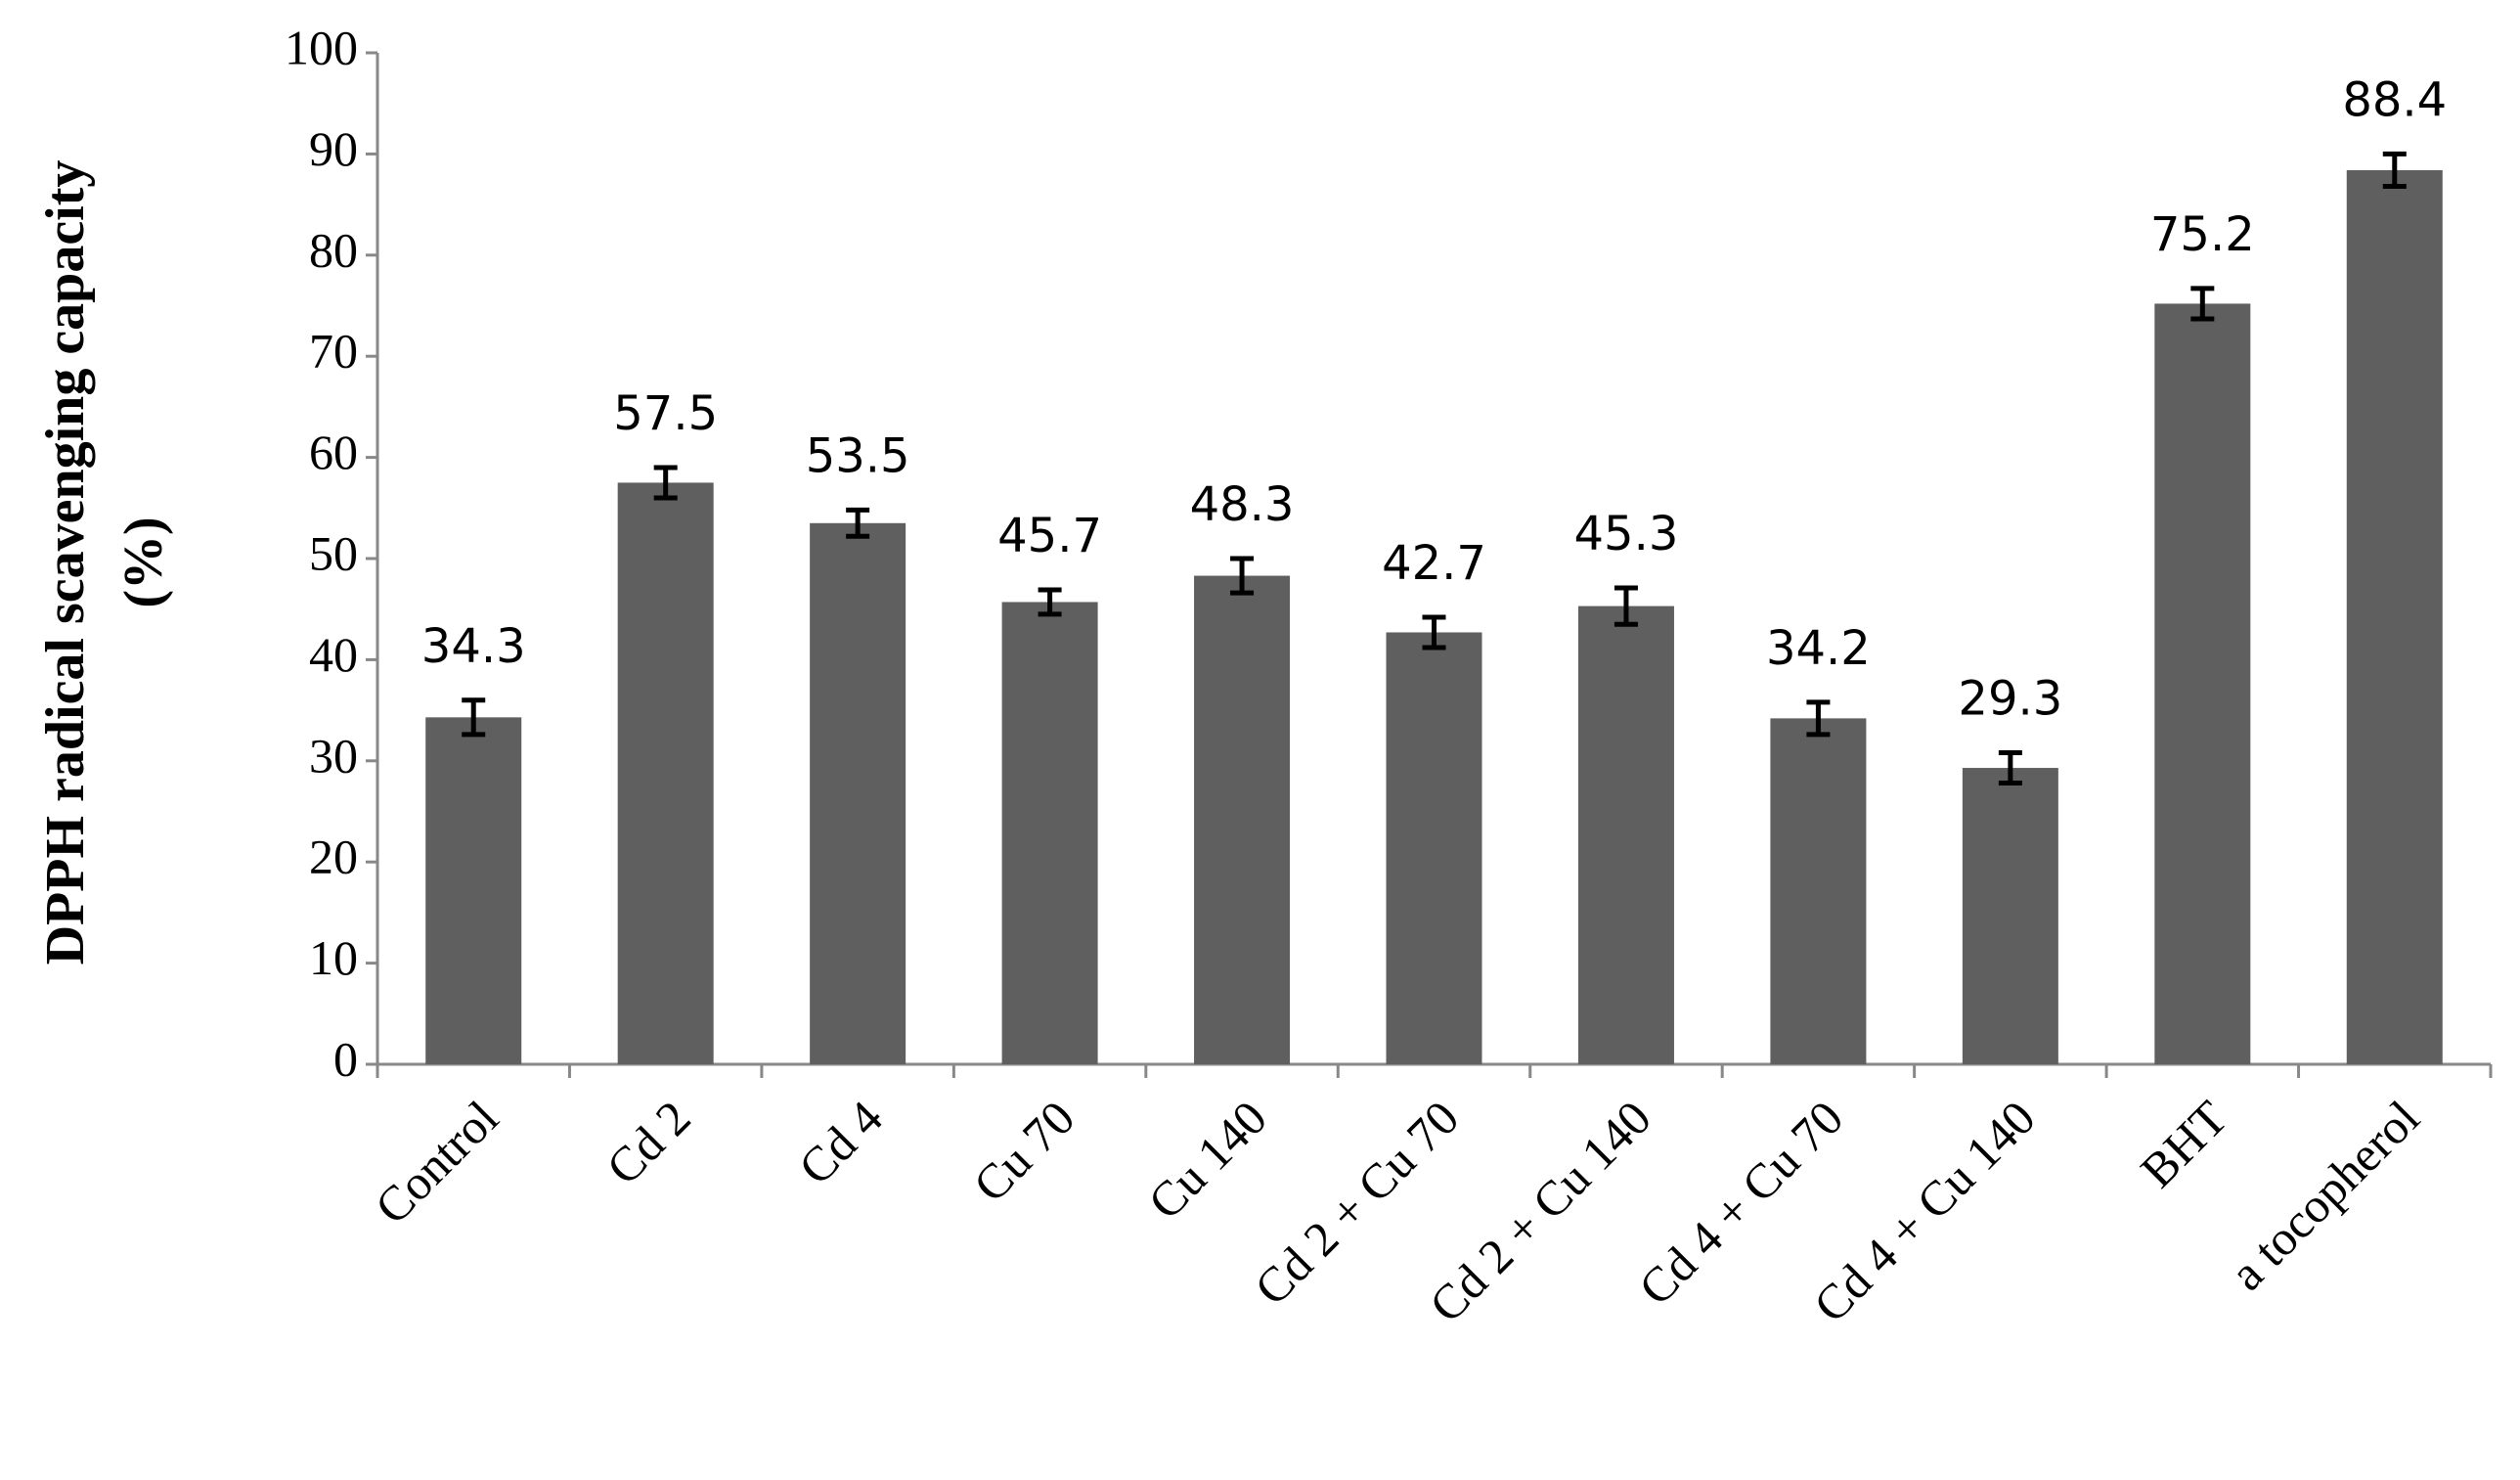 This screenshot has width=2520, height=1480. What do you see at coordinates (2394, 99) in the screenshot?
I see `data-label: 88.4` at bounding box center [2394, 99].